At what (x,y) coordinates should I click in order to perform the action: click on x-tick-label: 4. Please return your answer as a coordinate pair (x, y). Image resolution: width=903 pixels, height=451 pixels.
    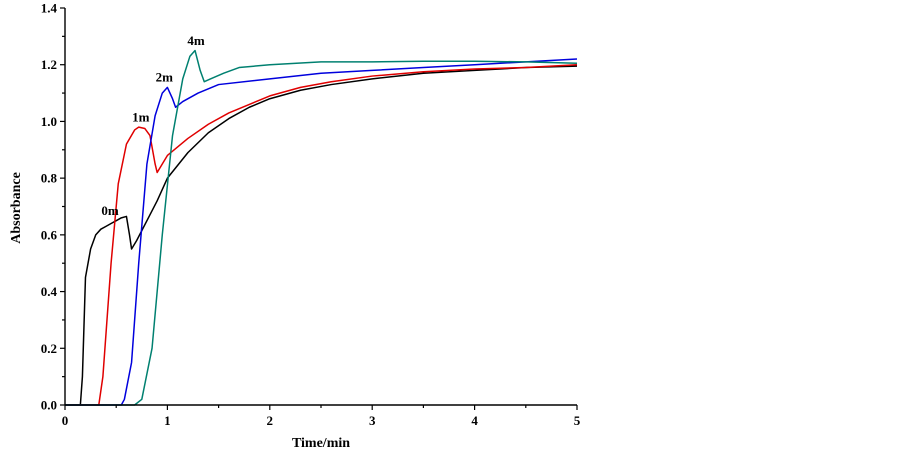
    Looking at the image, I should click on (474, 420).